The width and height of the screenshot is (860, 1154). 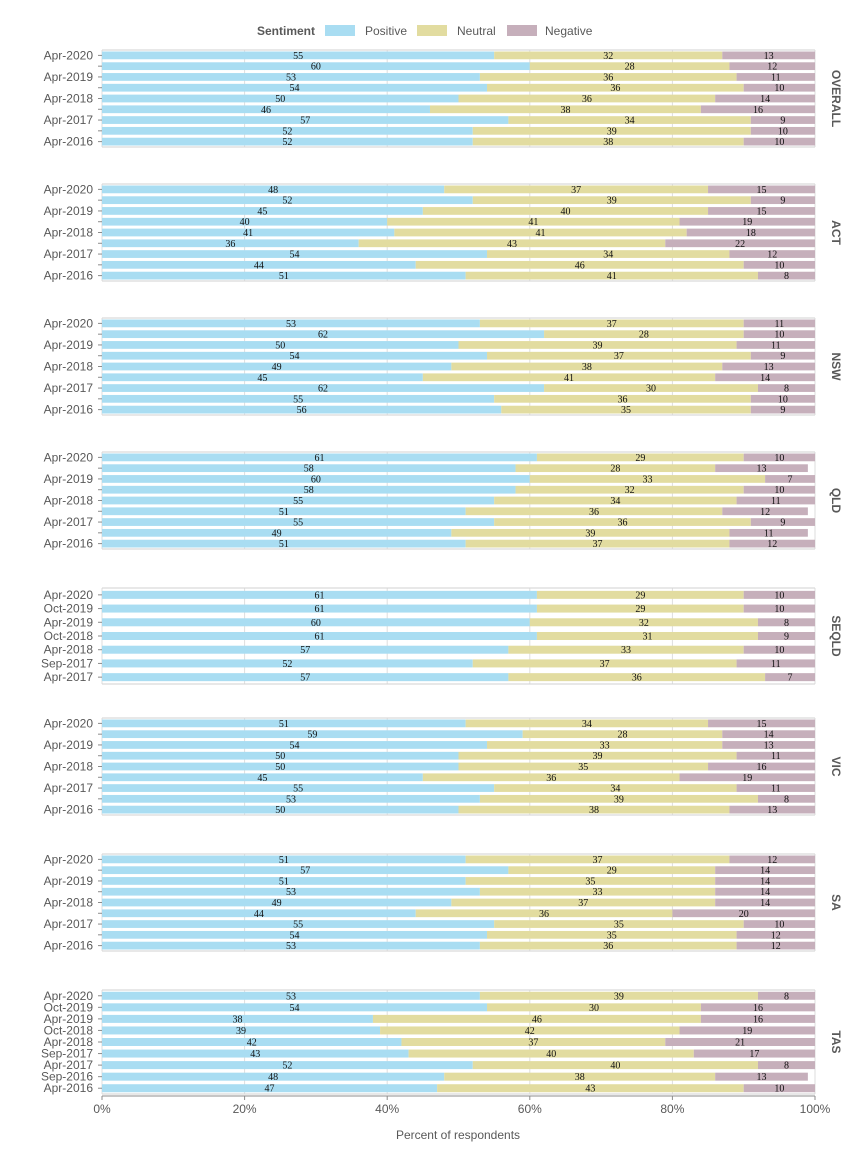 I want to click on y-tick-label: Apr-2020, so click(x=69, y=723).